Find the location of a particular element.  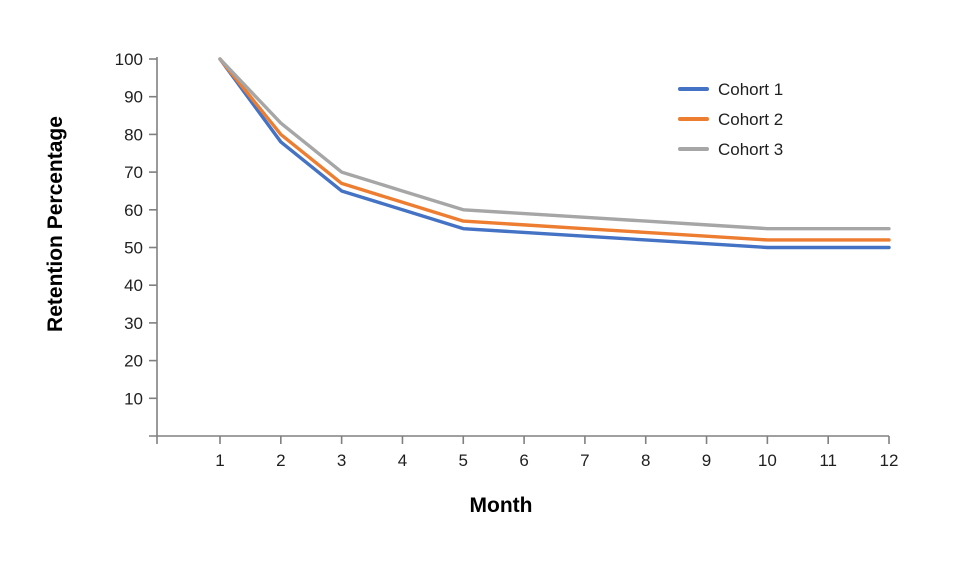

legend: Cohort 1 Cohort 2 Cohort 3 is located at coordinates (730, 119).